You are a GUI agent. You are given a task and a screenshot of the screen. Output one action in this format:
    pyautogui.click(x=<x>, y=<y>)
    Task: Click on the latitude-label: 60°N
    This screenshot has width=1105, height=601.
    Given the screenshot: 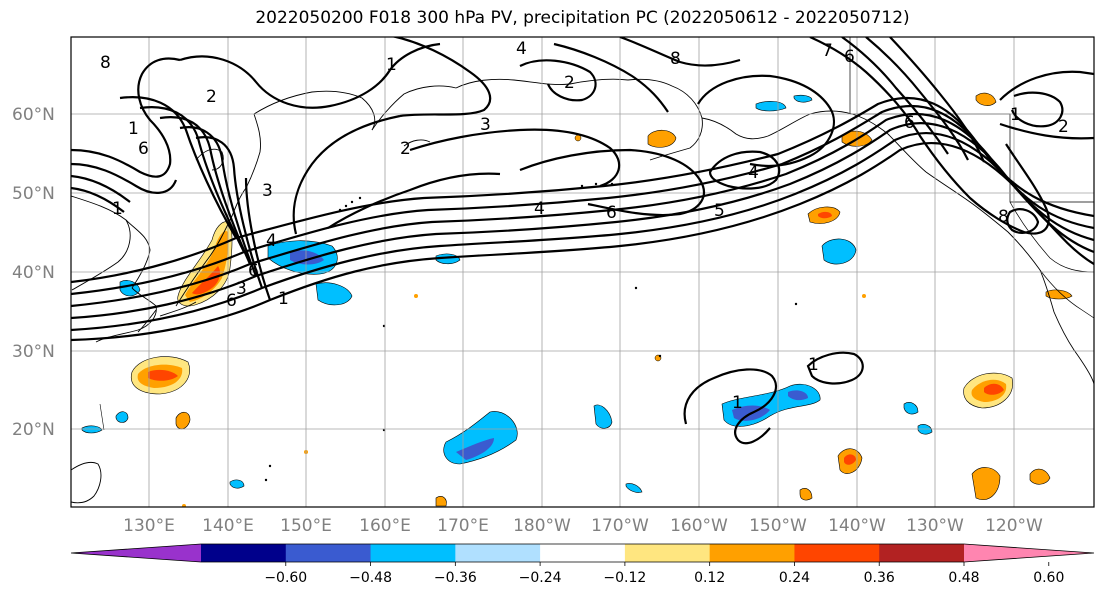 What is the action you would take?
    pyautogui.click(x=33, y=115)
    